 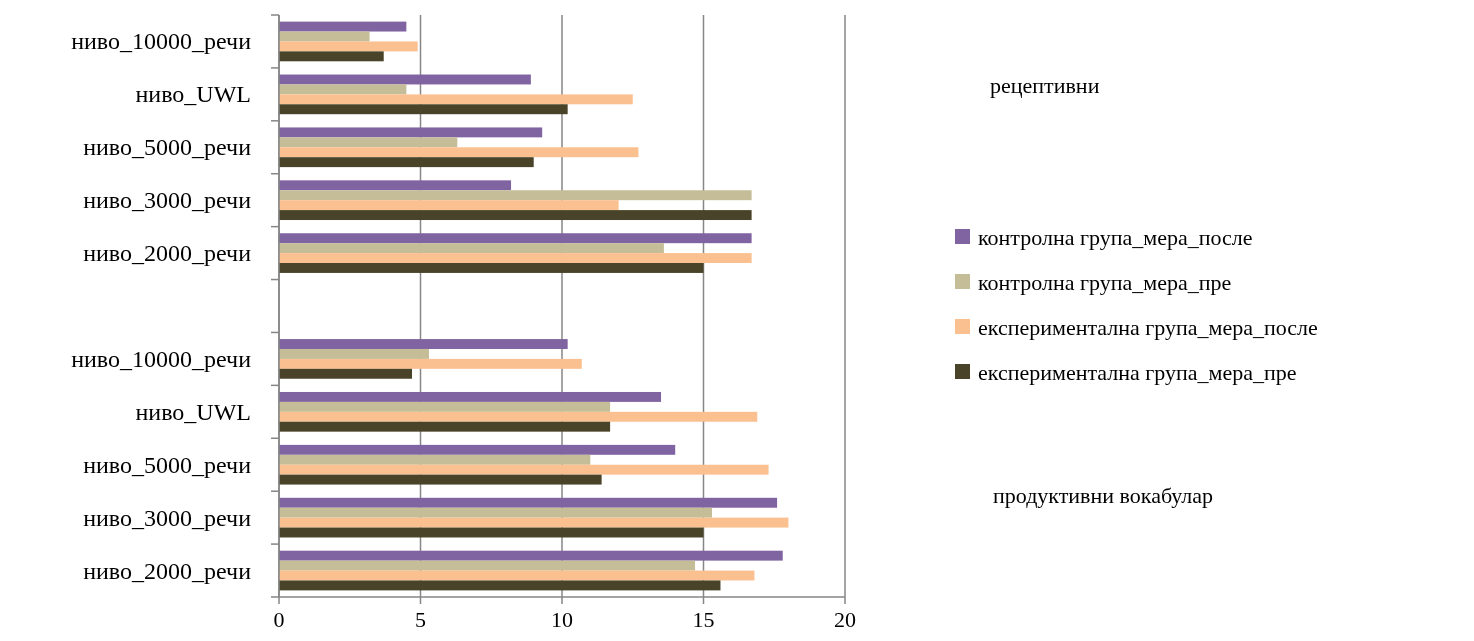 I want to click on legend-label: контролна група_мера_после, so click(x=1115, y=237).